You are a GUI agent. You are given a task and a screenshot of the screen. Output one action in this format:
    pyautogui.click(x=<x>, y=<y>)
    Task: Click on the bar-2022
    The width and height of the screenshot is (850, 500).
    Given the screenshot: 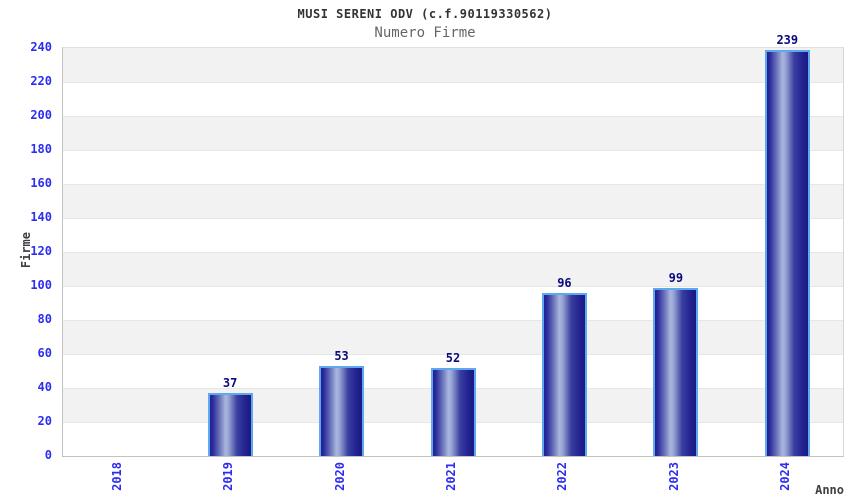 What is the action you would take?
    pyautogui.click(x=564, y=374)
    